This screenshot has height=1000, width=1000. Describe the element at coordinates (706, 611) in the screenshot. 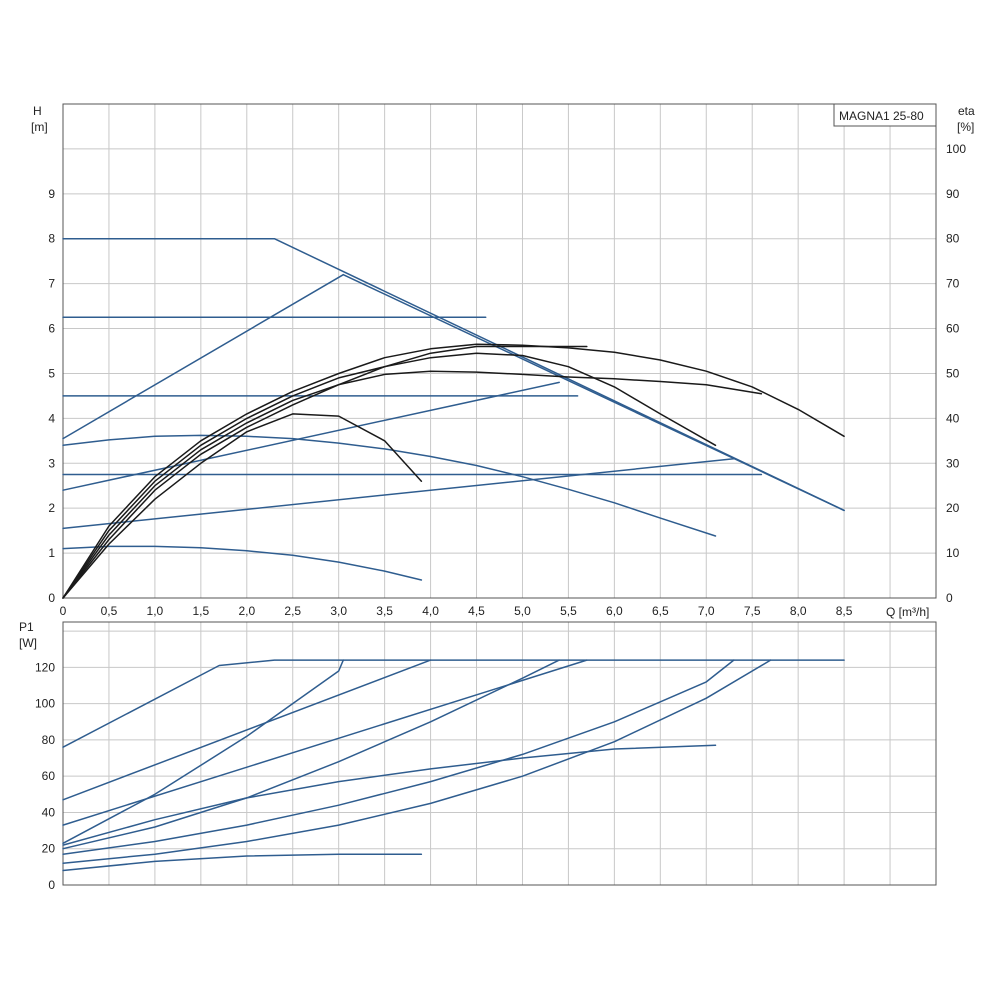

I see `q-tick-label: 7,0` at that location.